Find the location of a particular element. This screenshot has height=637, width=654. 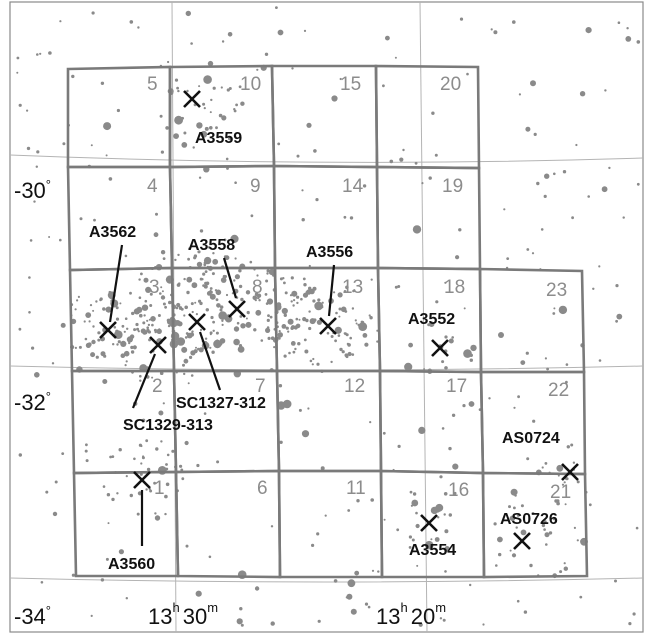

cluster-a3552: A3552 is located at coordinates (431, 334).